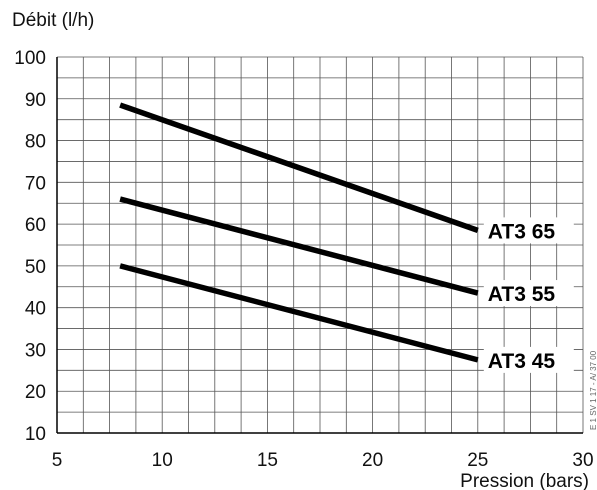 The width and height of the screenshot is (597, 490). Describe the element at coordinates (35, 100) in the screenshot. I see `y-tick-label: 90` at that location.